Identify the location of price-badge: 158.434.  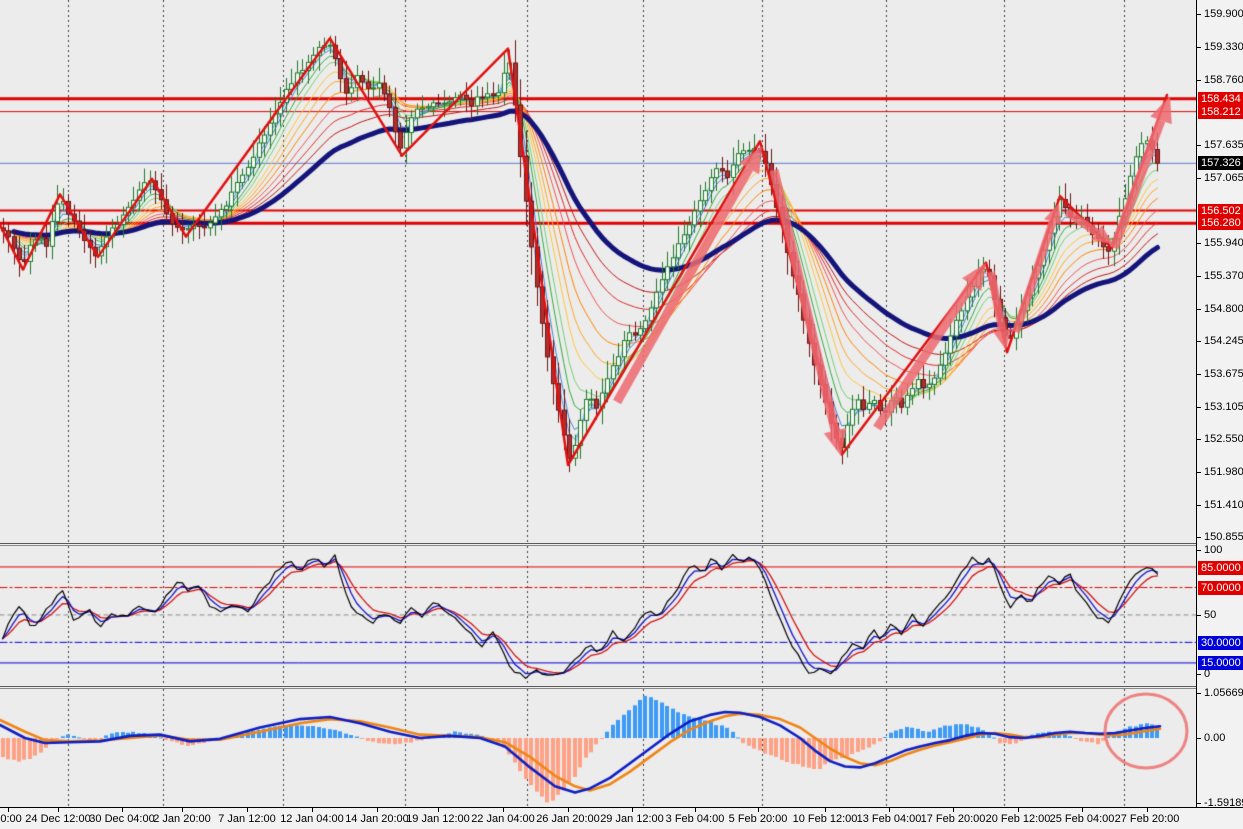
(1220, 99).